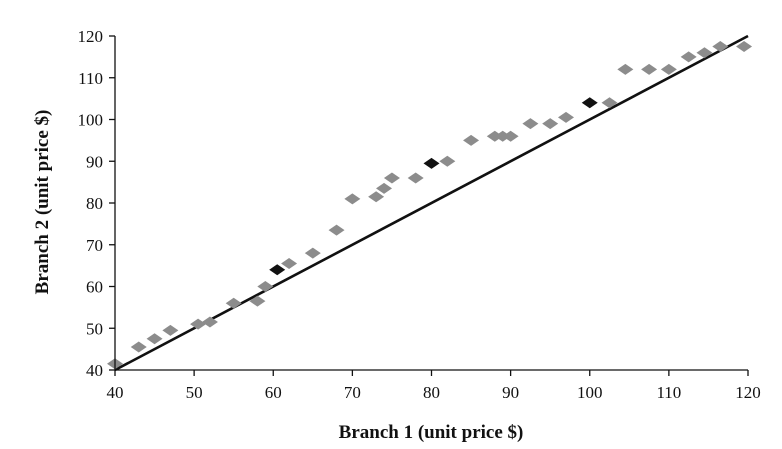 This screenshot has width=782, height=449. Describe the element at coordinates (352, 392) in the screenshot. I see `x-tick-label: 70` at that location.